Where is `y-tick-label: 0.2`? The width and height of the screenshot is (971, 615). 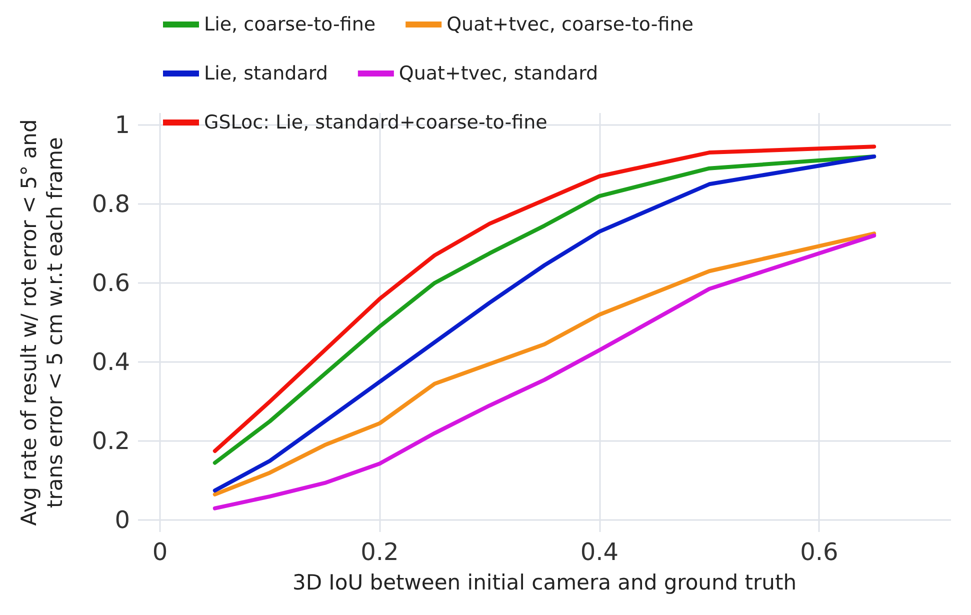 y-tick-label: 0.2 is located at coordinates (111, 441).